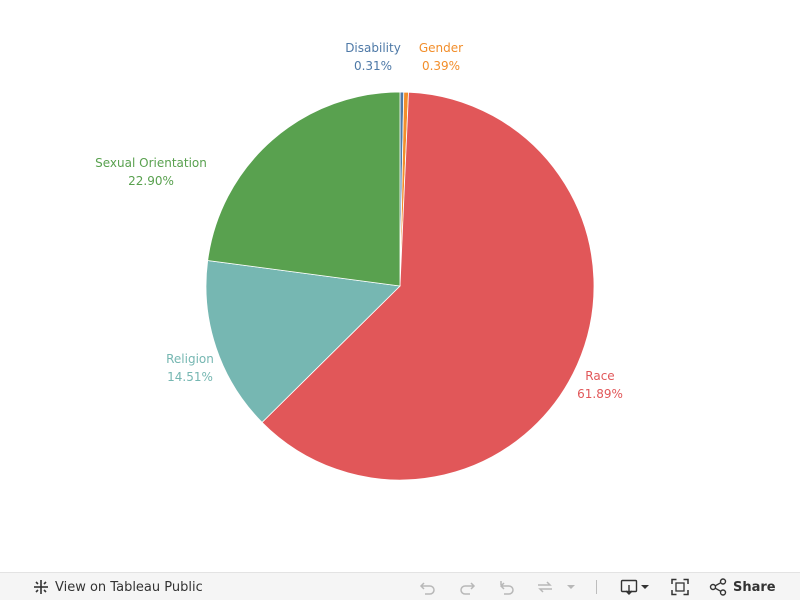 The width and height of the screenshot is (800, 601). I want to click on view-on-tableau-link: View on Tableau Public, so click(117, 587).